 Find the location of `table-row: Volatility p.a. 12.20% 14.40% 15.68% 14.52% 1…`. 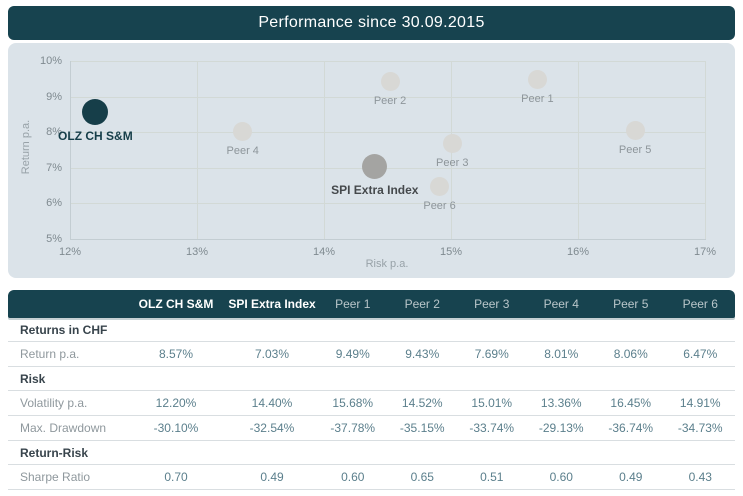

table-row: Volatility p.a. 12.20% 14.40% 15.68% 14.52% 1… is located at coordinates (371, 403).